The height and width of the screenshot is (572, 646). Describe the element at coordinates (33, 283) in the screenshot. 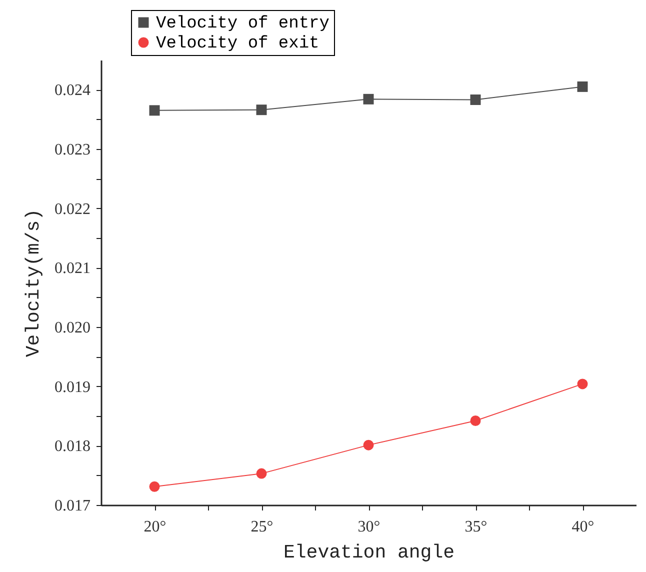

I see `y-axis-title: Velocity(m/s)` at that location.